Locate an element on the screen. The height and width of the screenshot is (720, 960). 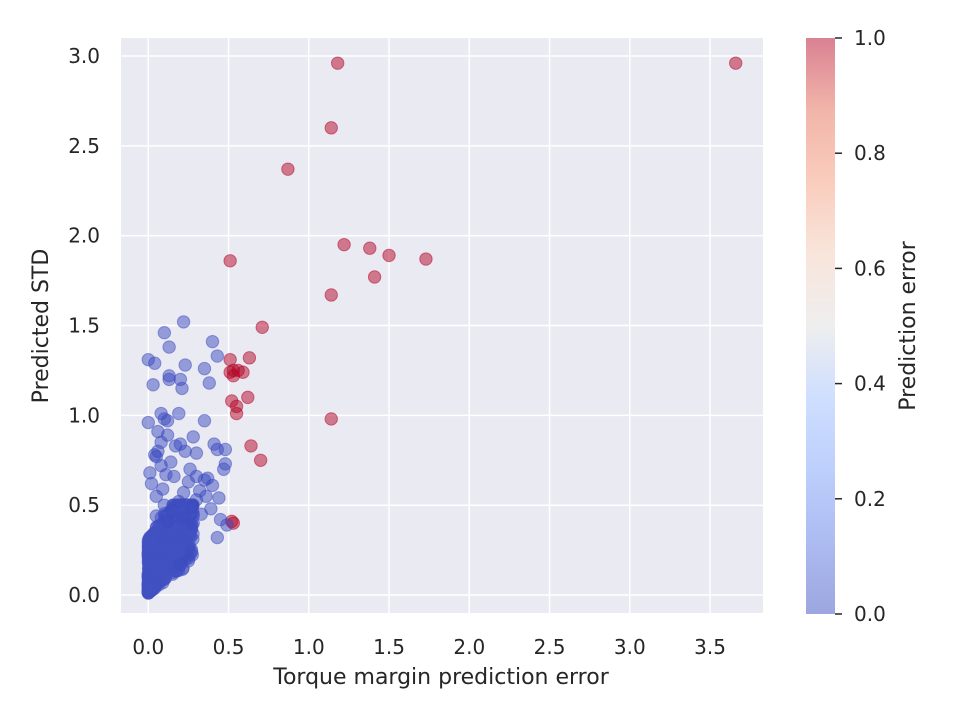
colorbar-tick-label: 0.4 is located at coordinates (870, 384).